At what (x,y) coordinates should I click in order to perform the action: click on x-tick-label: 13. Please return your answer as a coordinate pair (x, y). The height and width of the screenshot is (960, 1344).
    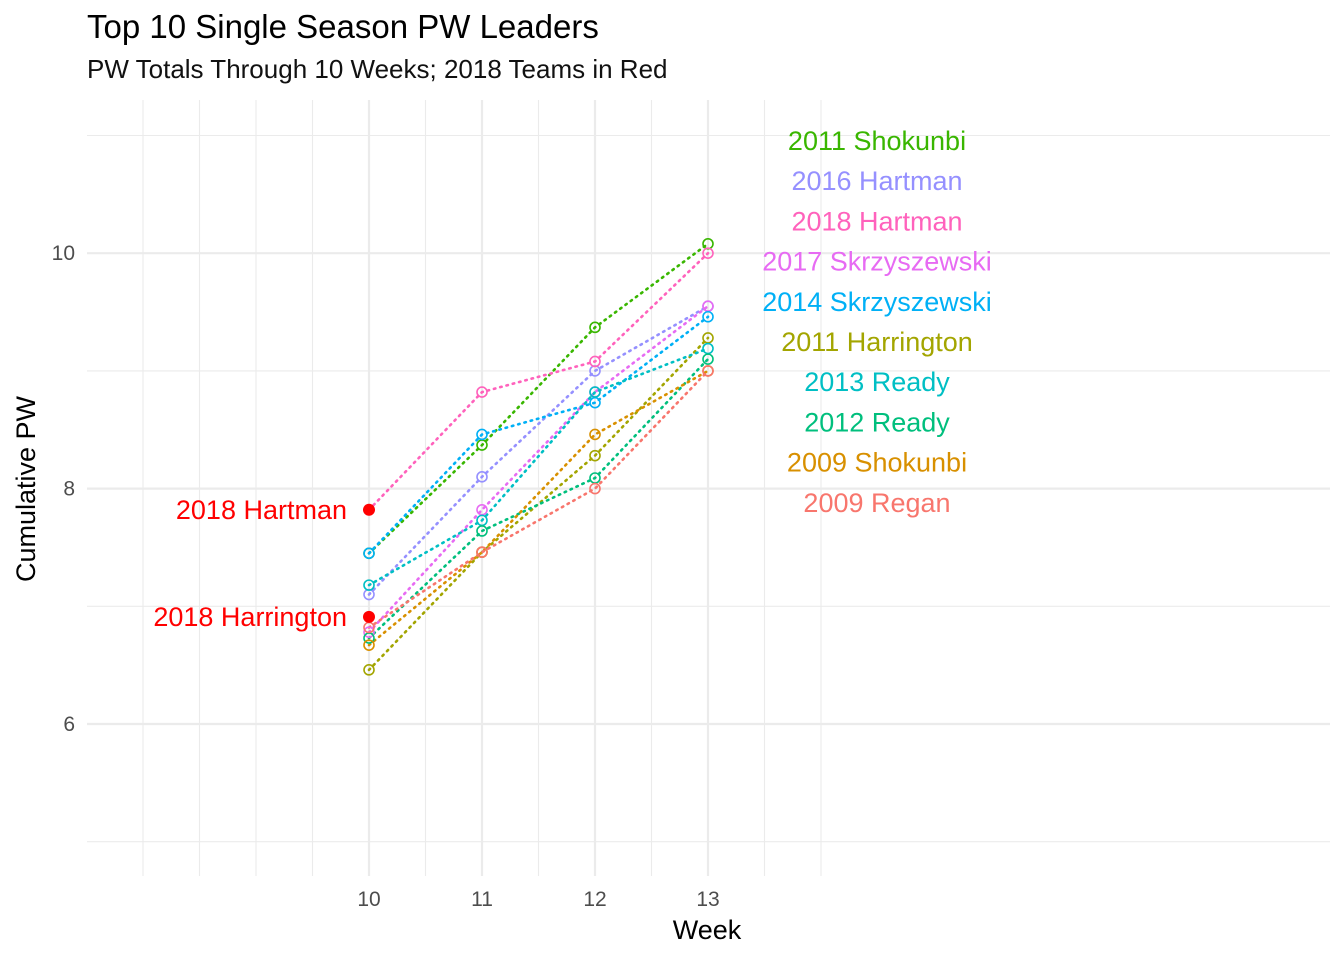
    Looking at the image, I should click on (707, 899).